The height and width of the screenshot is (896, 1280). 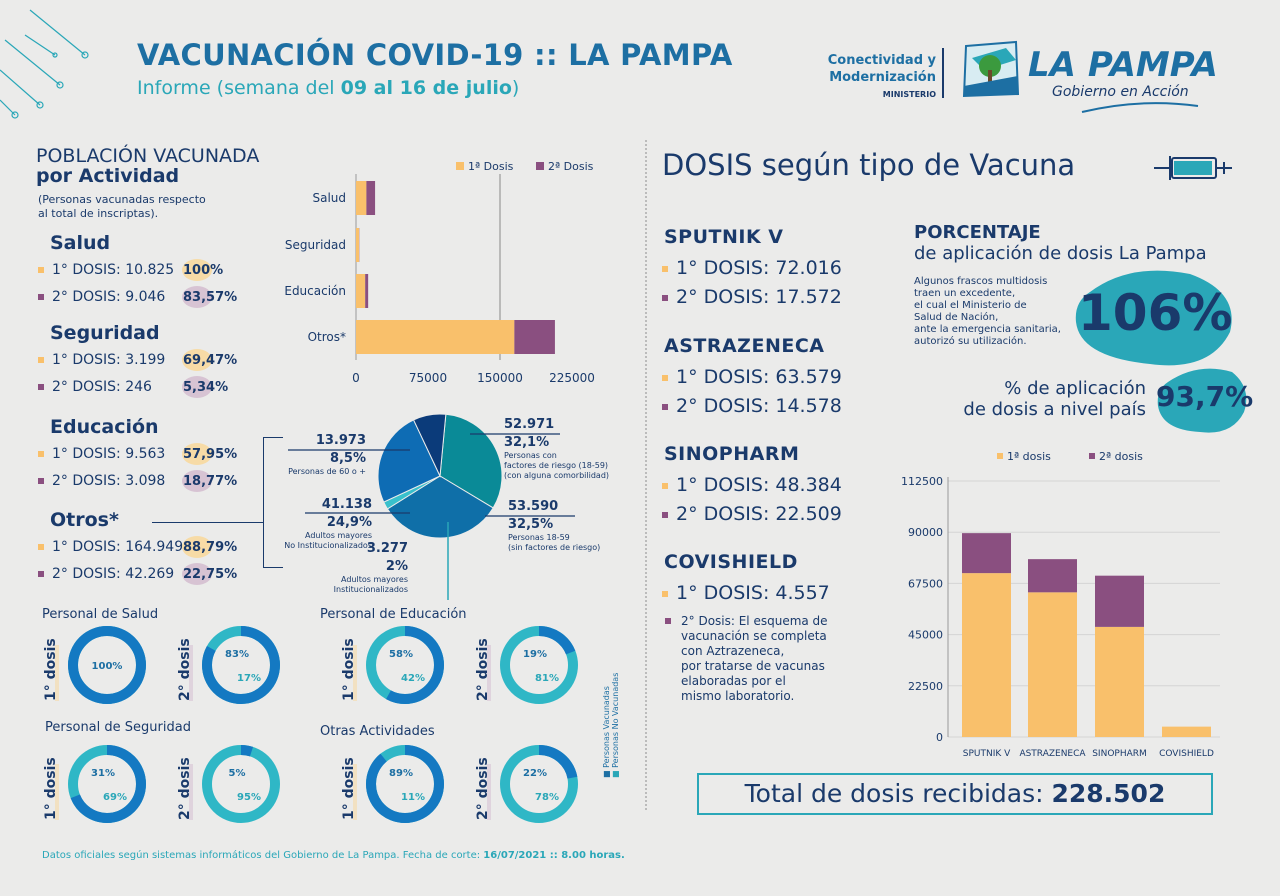 What do you see at coordinates (746, 593) in the screenshot?
I see `vaccine-dose1-row: 1° DOSIS: 4.557` at bounding box center [746, 593].